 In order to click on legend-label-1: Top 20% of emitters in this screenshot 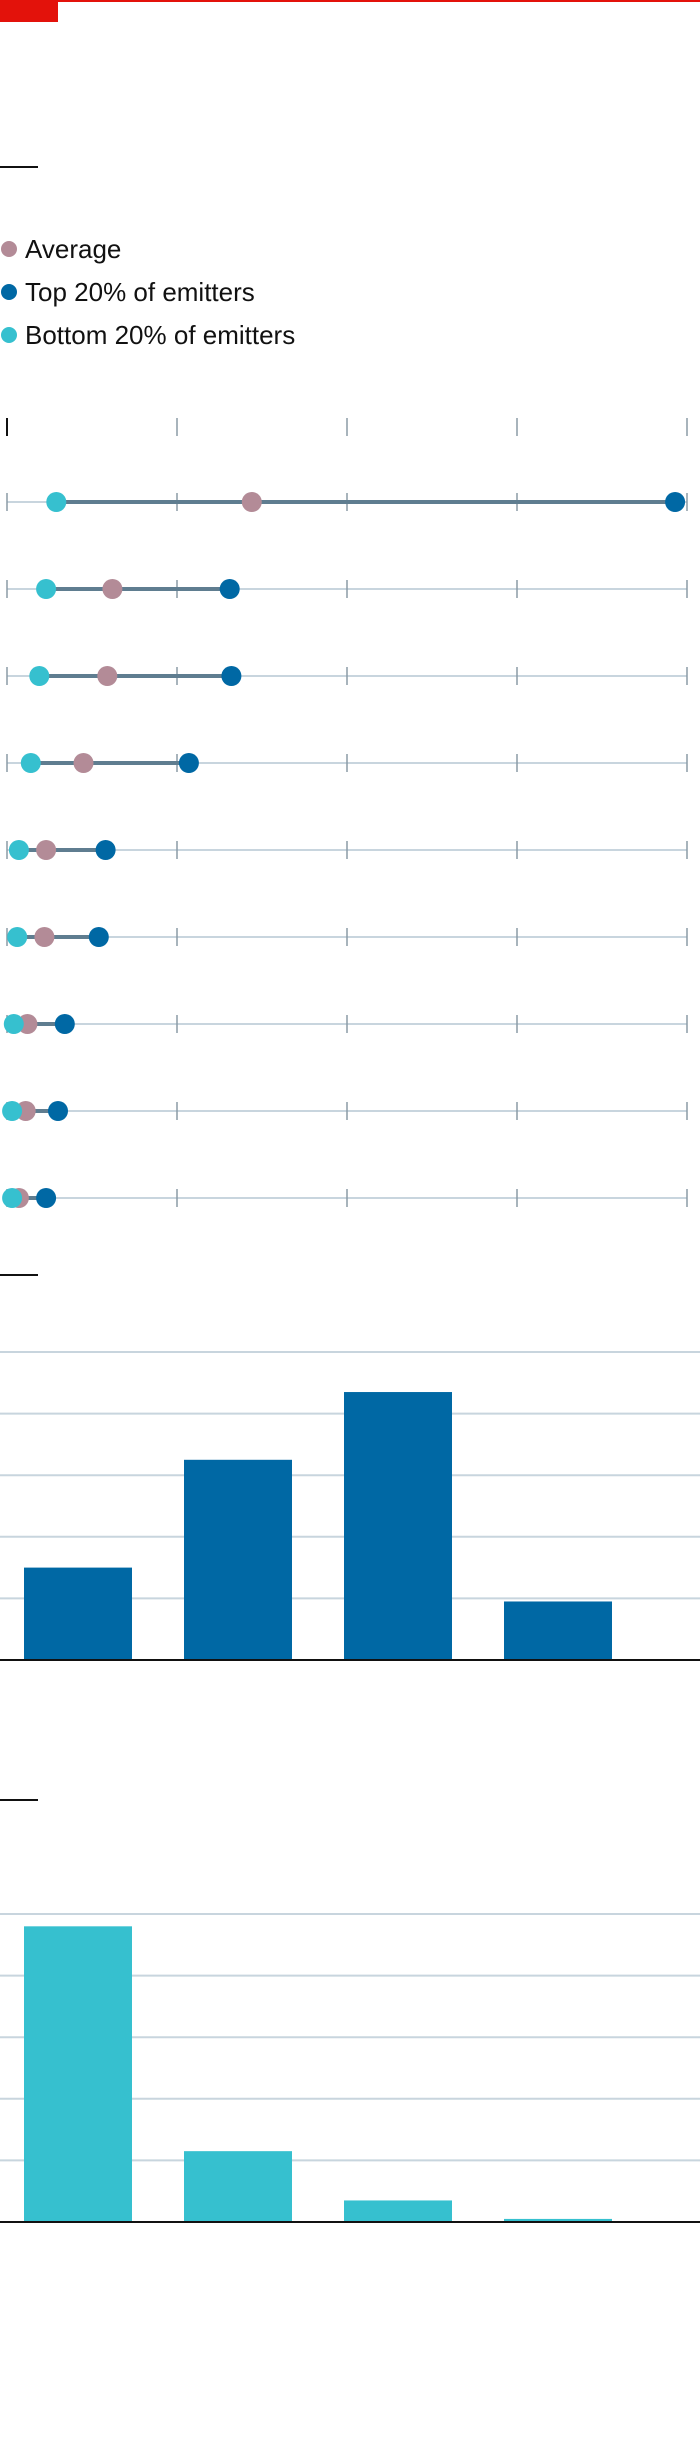, I will do `click(140, 292)`.